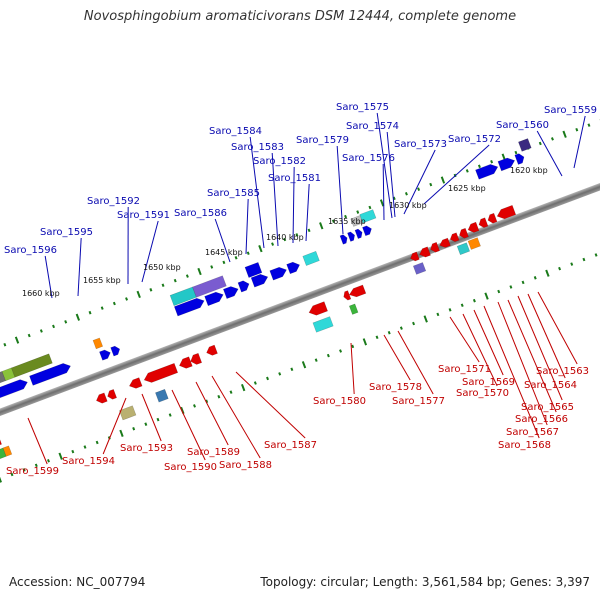  Describe the element at coordinates (368, 158) in the screenshot. I see `gene-label: Saro_1576` at that location.